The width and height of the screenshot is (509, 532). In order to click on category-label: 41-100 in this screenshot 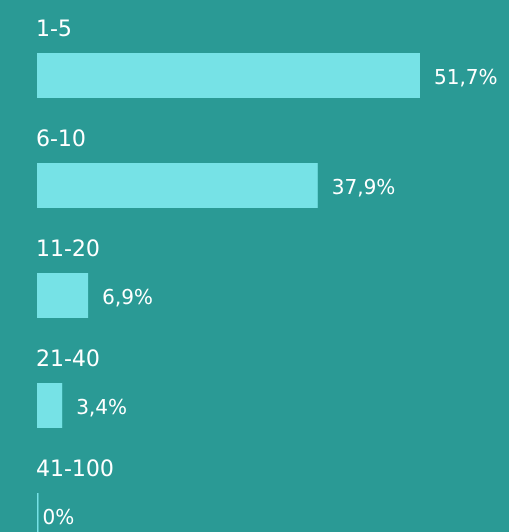, I will do `click(75, 469)`.